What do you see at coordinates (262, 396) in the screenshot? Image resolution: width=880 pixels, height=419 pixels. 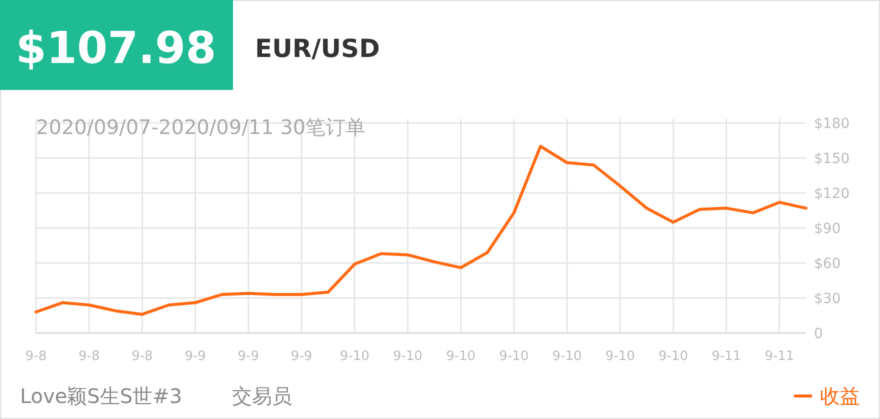 I see `text: 交易员` at bounding box center [262, 396].